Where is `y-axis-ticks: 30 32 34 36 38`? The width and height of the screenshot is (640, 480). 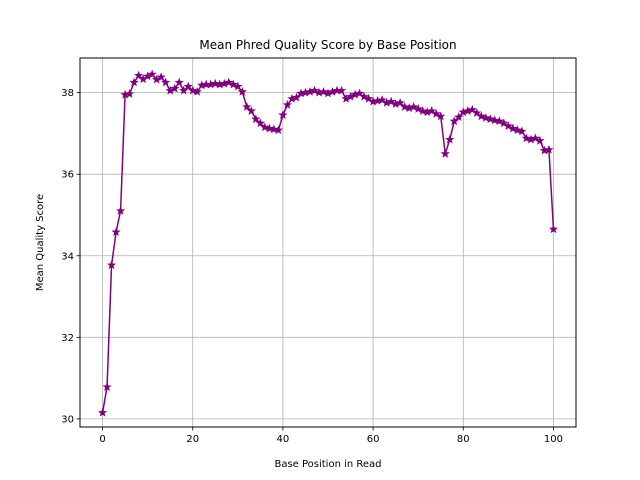 y-axis-ticks: 30 32 34 36 38 is located at coordinates (70, 256).